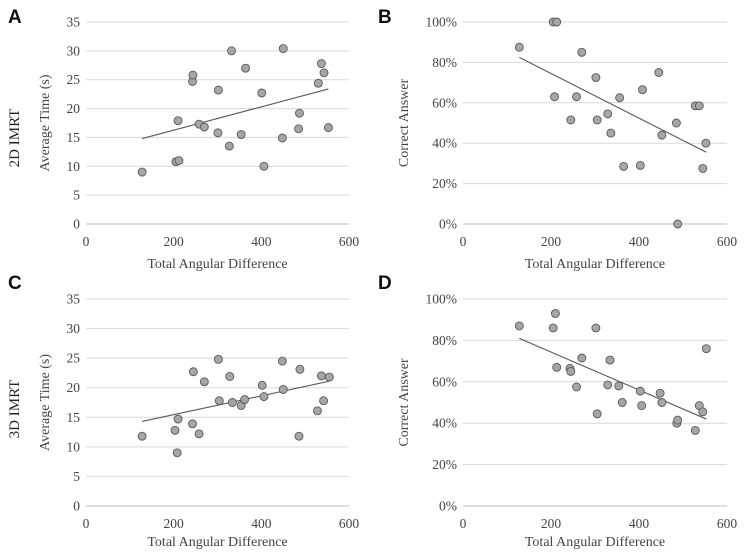 This screenshot has height=553, width=754. I want to click on x-tick-label-a-2: 400, so click(261, 241).